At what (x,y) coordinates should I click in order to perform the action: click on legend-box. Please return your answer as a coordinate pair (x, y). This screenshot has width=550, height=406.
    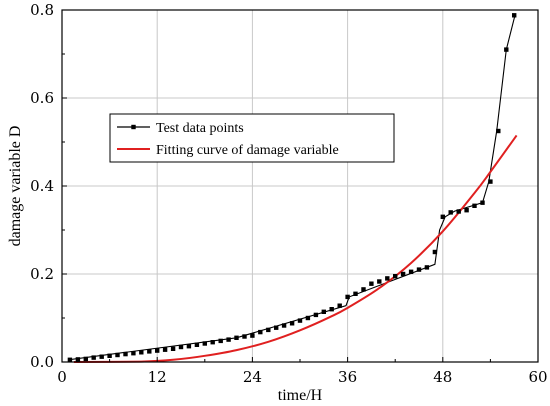
    Looking at the image, I should click on (252, 138).